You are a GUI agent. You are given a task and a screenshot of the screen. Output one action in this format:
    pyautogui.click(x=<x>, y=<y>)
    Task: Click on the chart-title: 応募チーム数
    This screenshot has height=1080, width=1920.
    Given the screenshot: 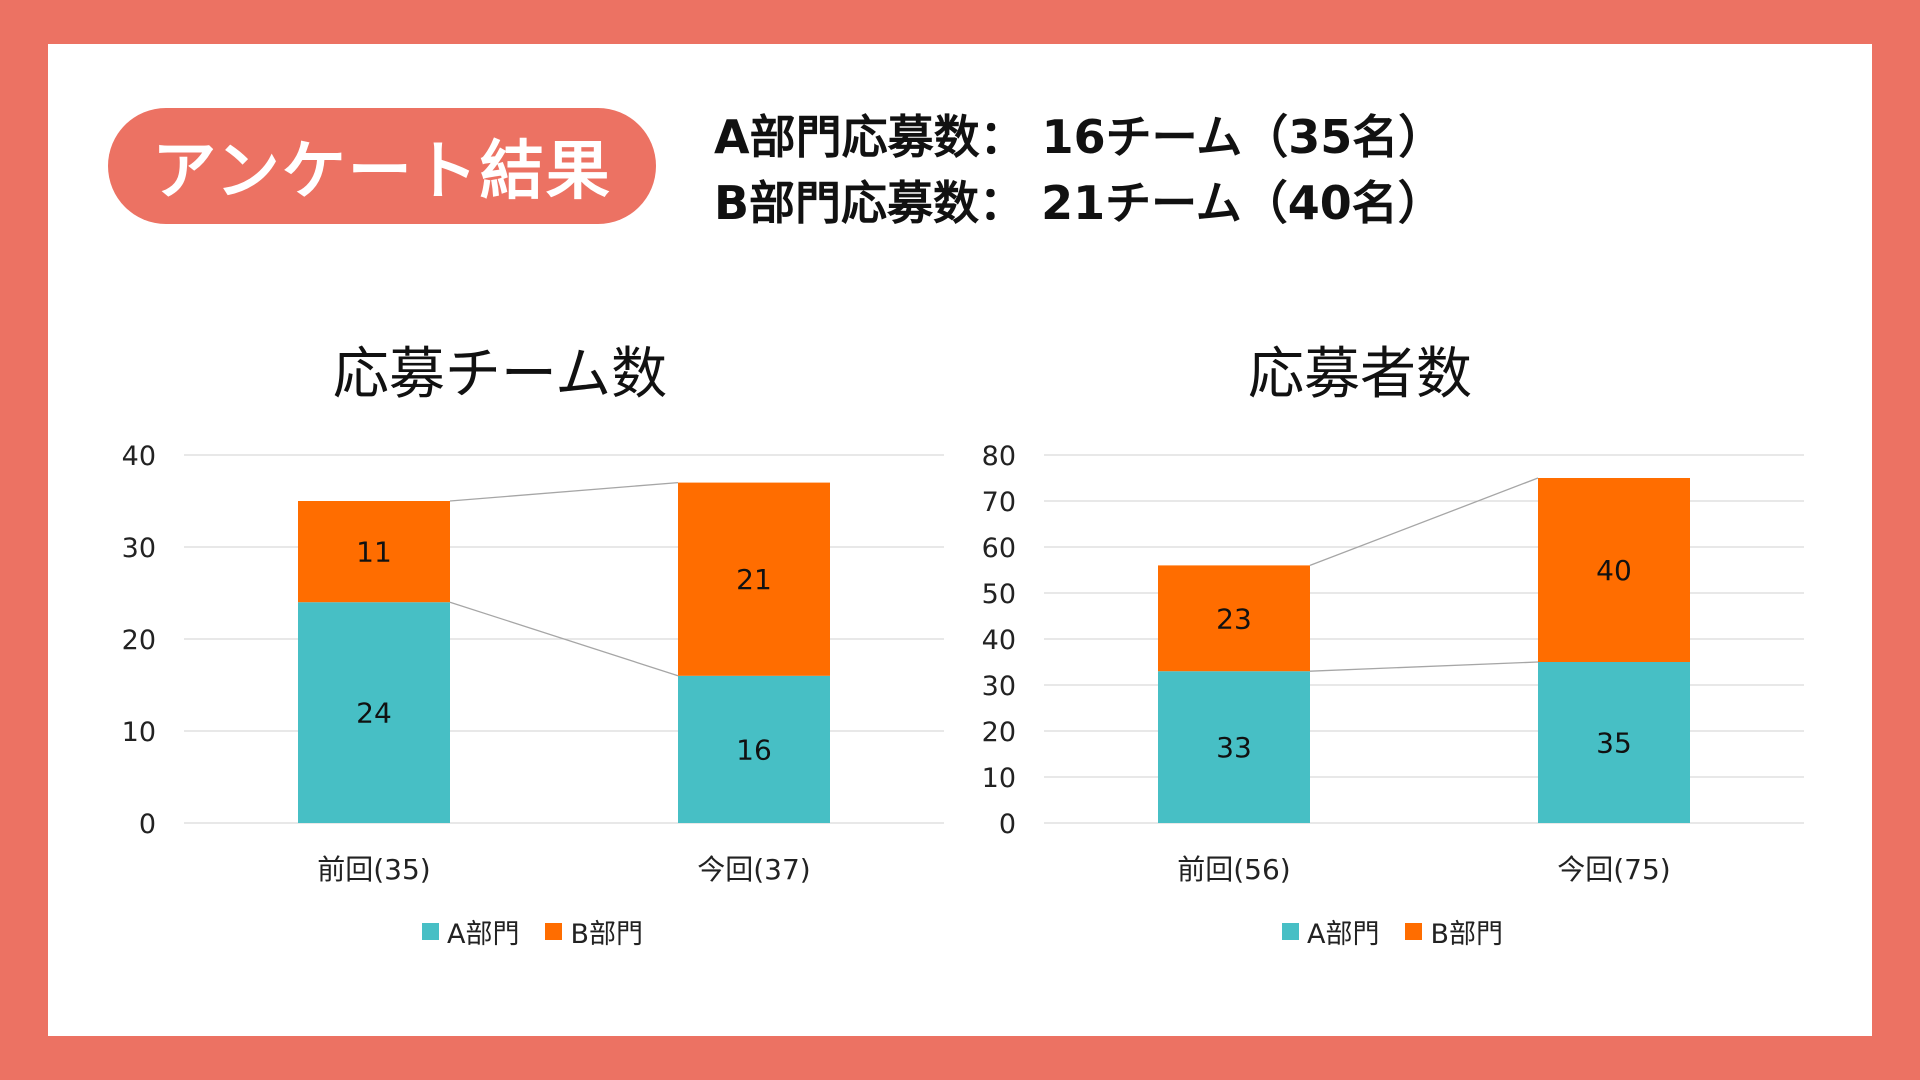 What is the action you would take?
    pyautogui.click(x=500, y=374)
    